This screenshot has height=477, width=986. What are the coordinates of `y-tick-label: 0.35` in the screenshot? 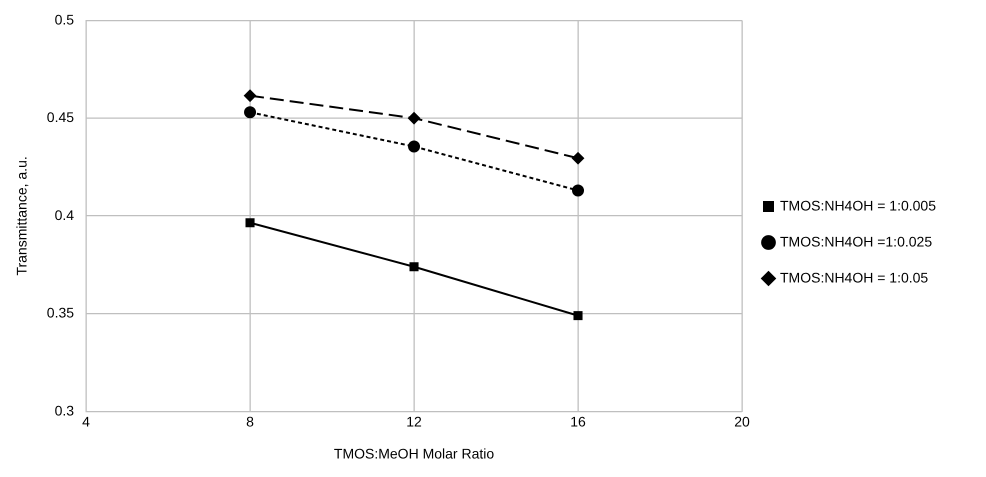 It's located at (60, 312).